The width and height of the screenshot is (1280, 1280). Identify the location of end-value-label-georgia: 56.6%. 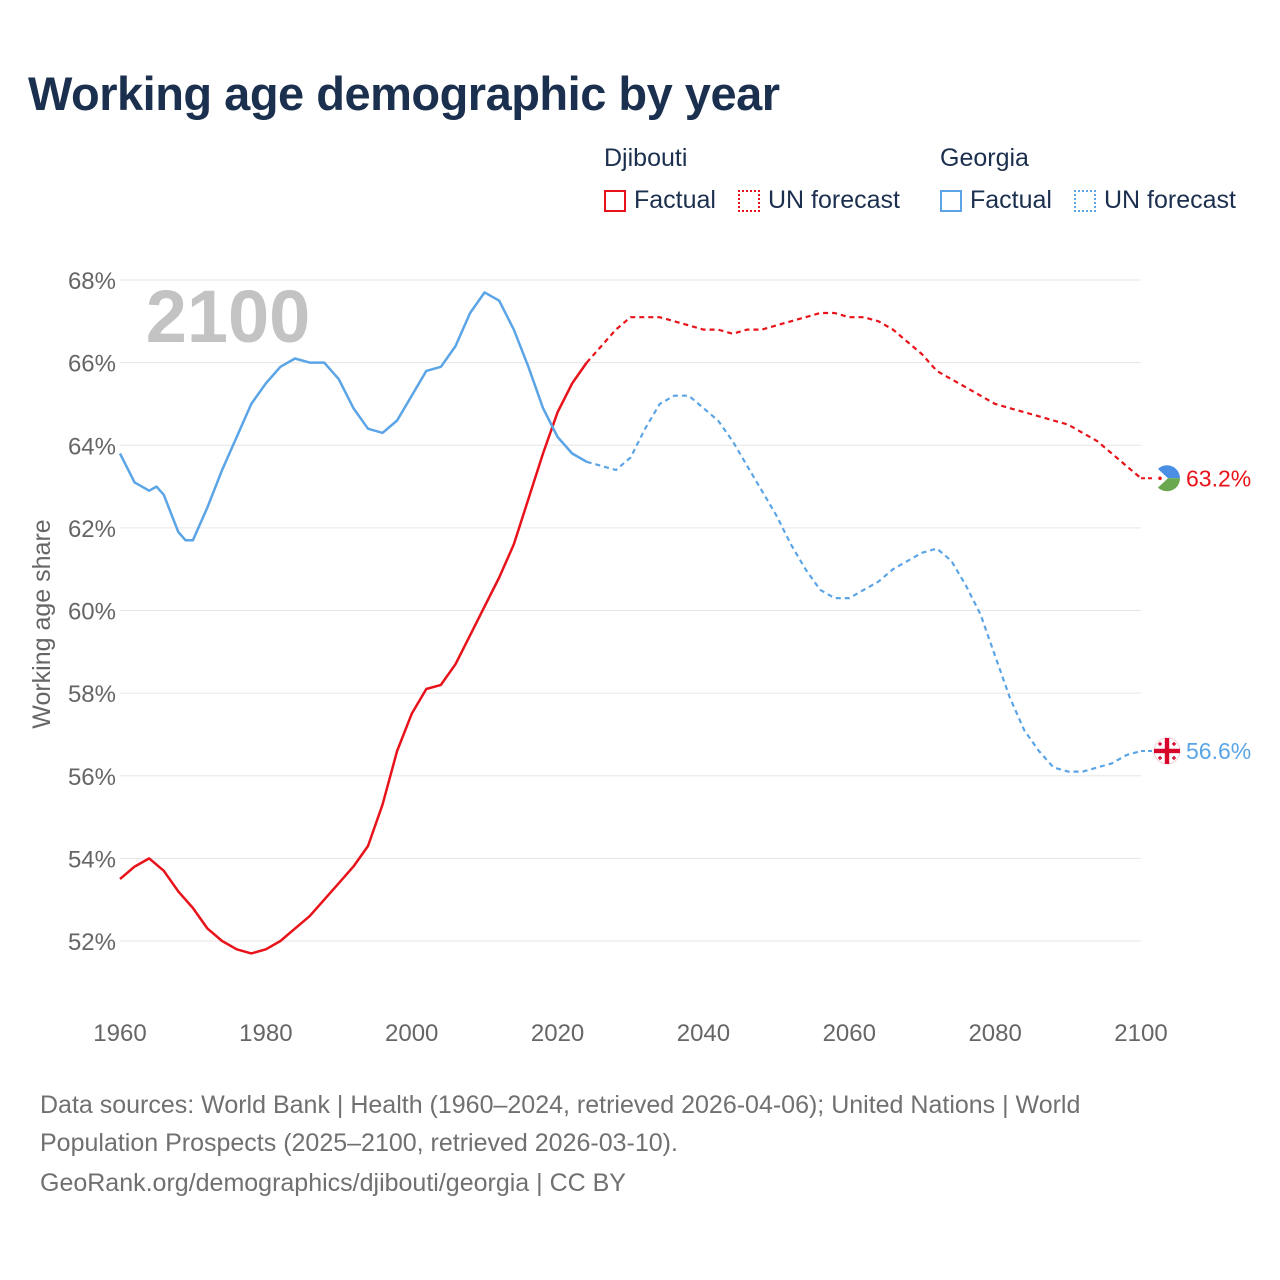
(1218, 751).